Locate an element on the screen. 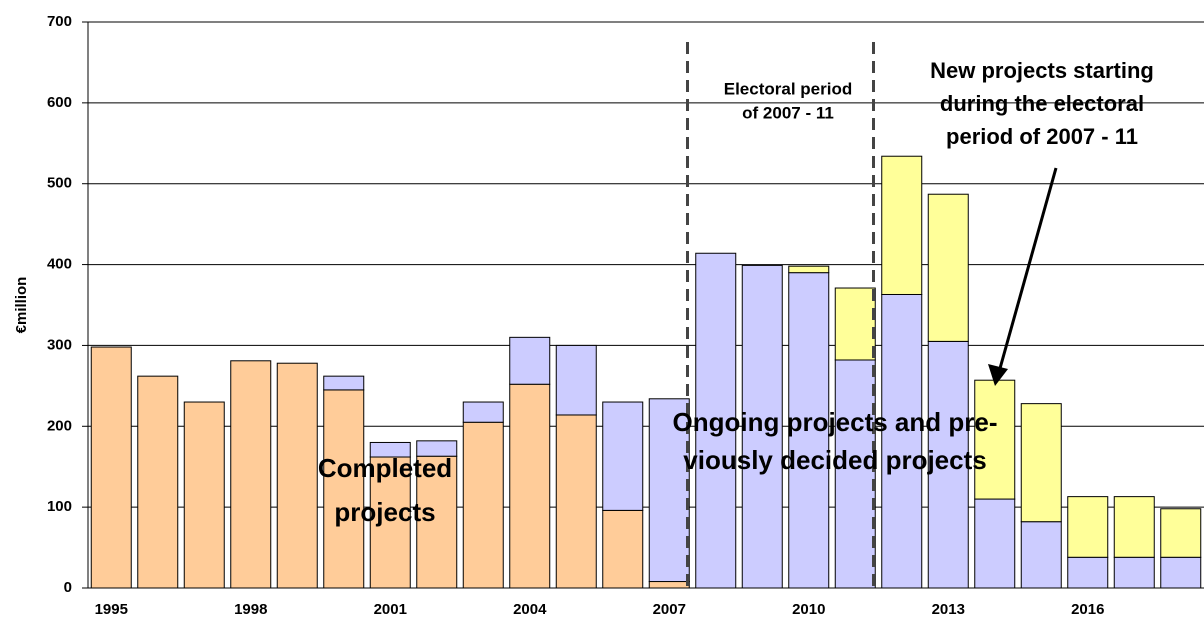  arrow-head is located at coordinates (998, 375).